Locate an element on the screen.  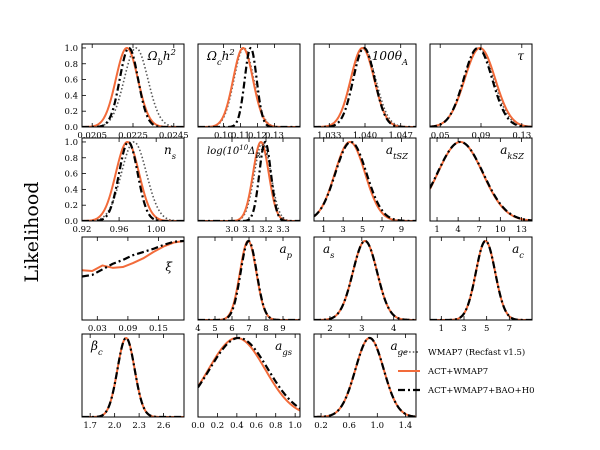
x-tick-label: 1.4 is located at coordinates (406, 426).